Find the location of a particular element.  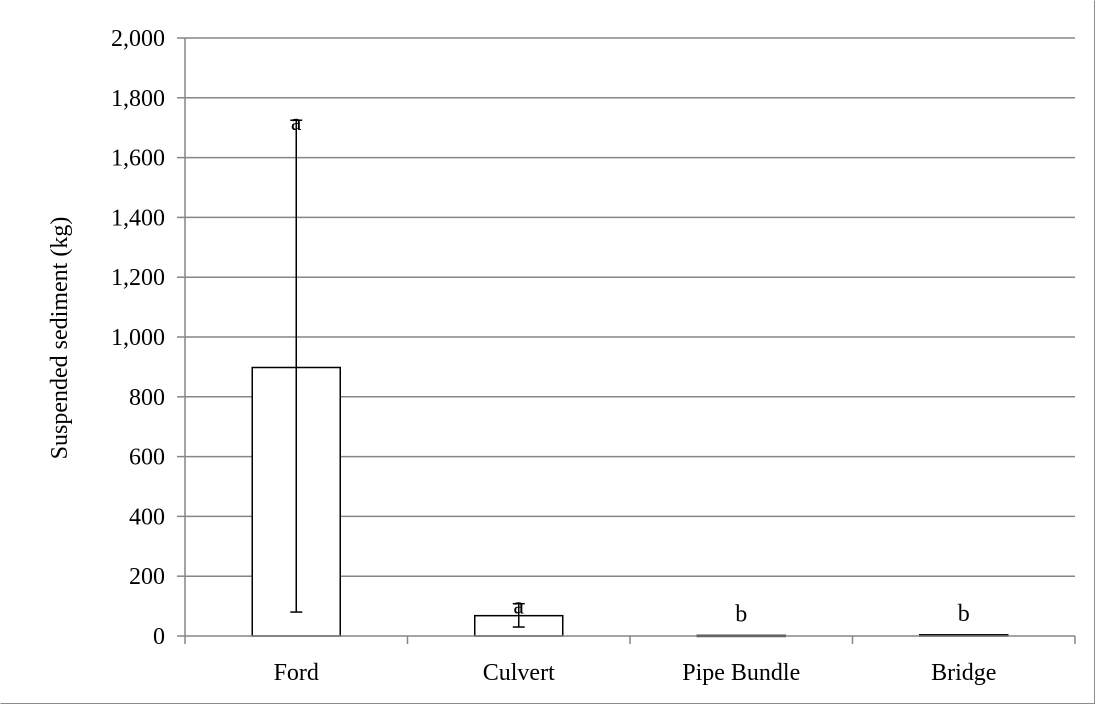

x-category-label: Pipe Bundle is located at coordinates (741, 673).